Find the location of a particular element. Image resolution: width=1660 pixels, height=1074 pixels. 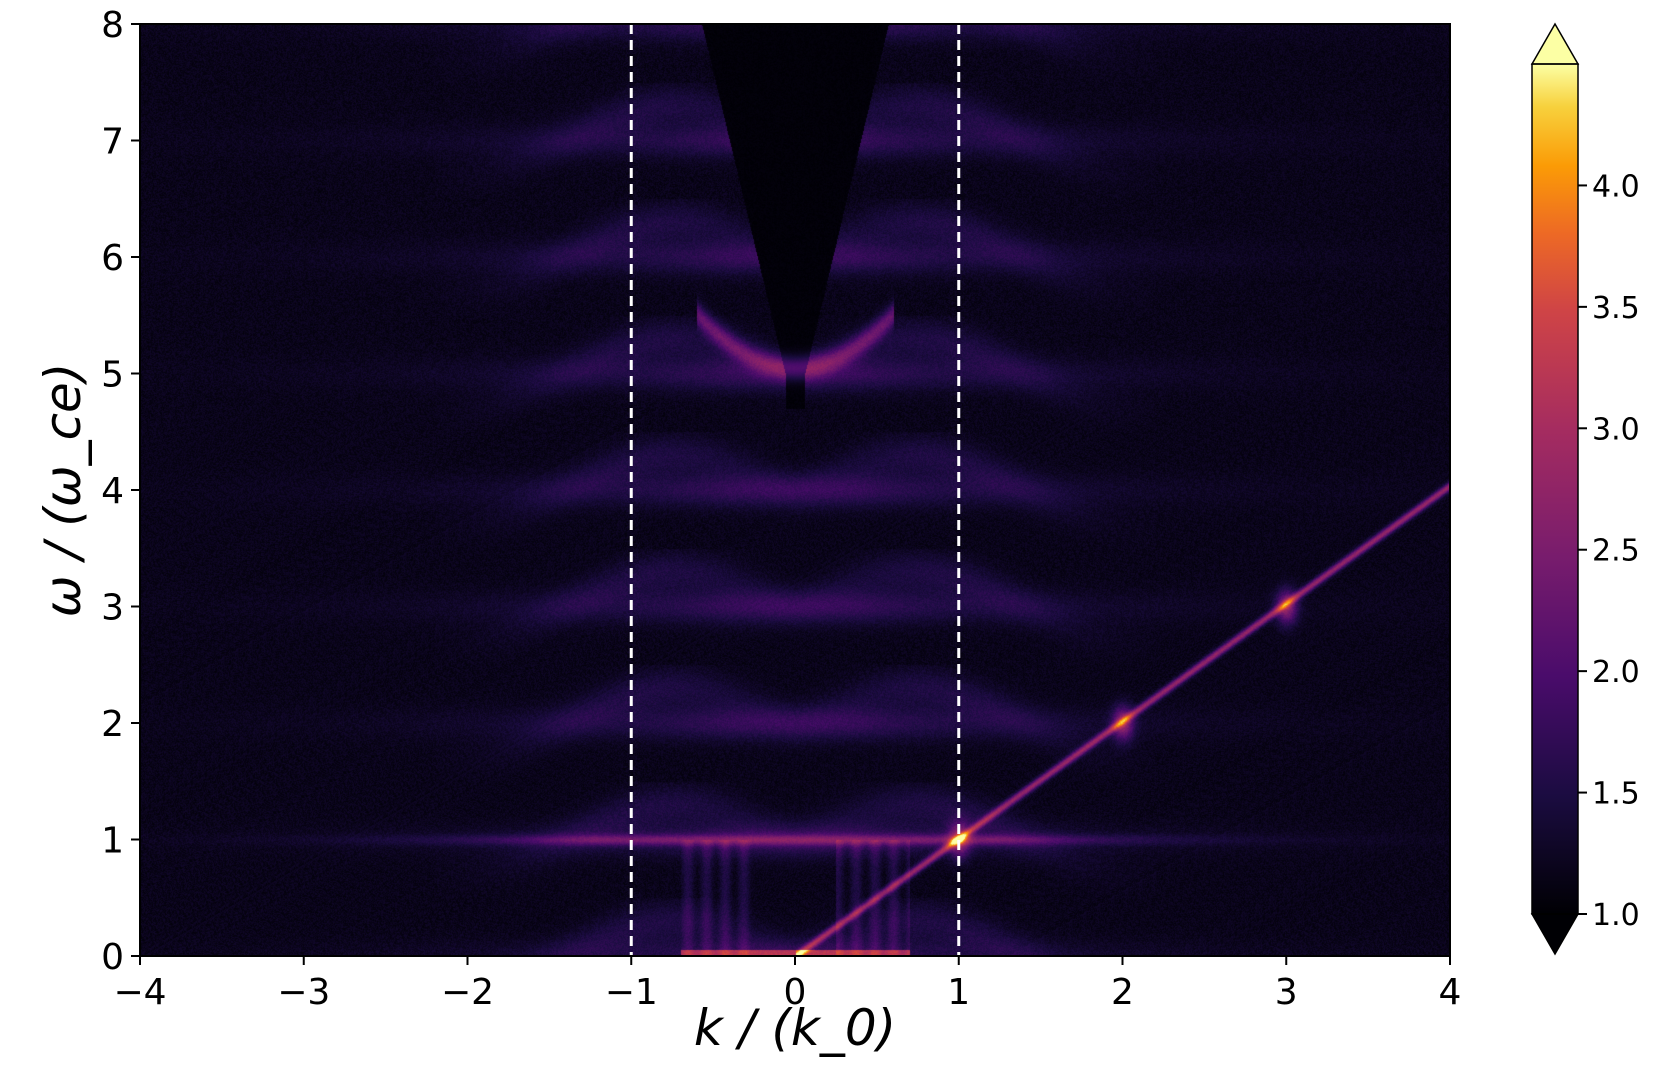

colorbar-tick-label: 3.5 is located at coordinates (1616, 308).